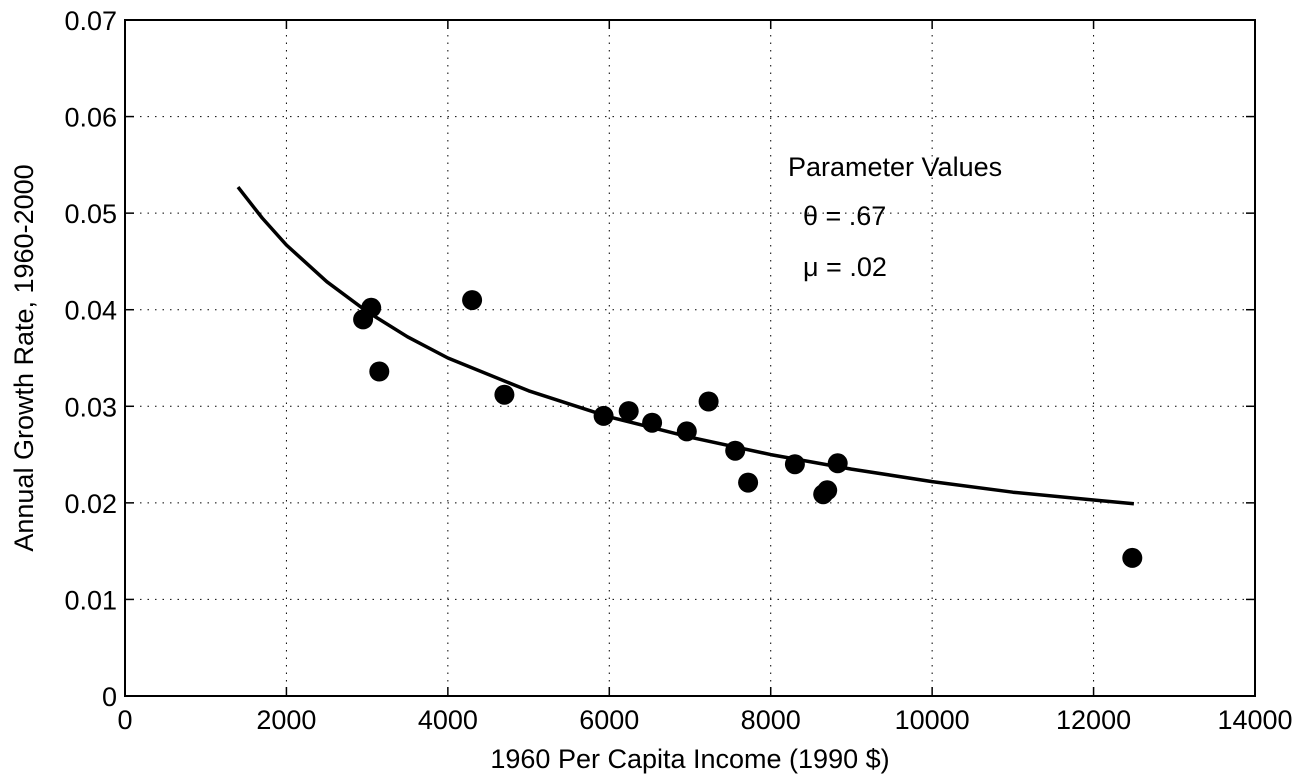  What do you see at coordinates (771, 720) in the screenshot?
I see `x-tick-label: 8000` at bounding box center [771, 720].